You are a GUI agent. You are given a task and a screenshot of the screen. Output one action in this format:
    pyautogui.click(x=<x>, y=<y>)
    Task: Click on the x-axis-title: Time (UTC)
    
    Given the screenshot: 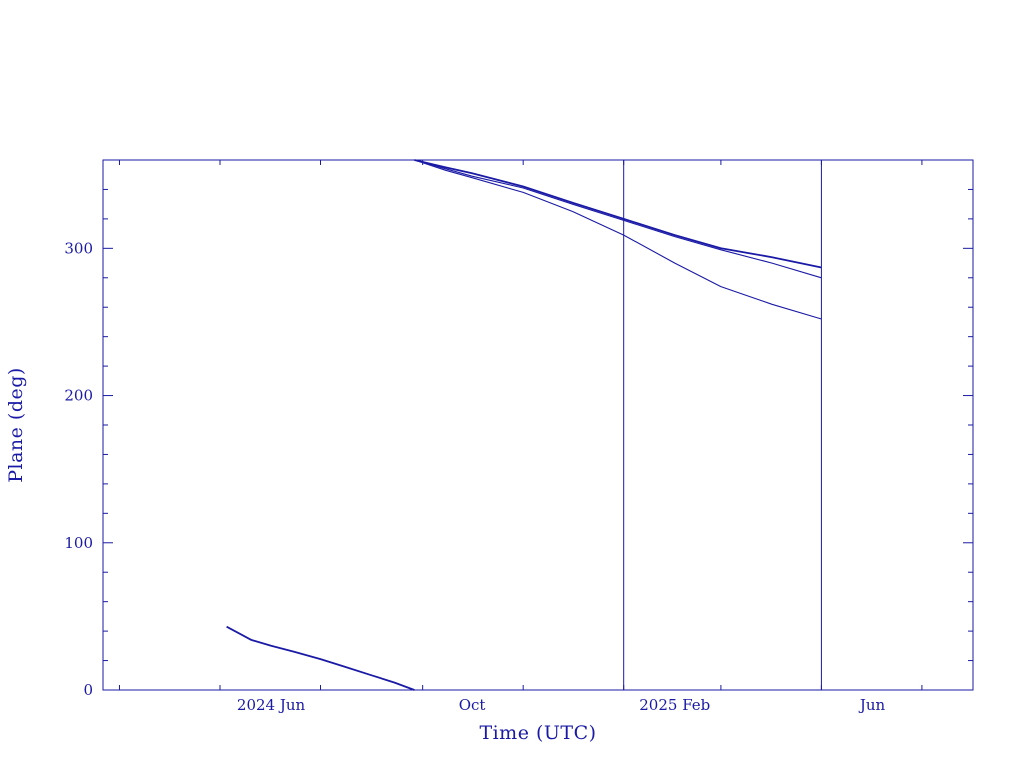 What is the action you would take?
    pyautogui.click(x=537, y=733)
    